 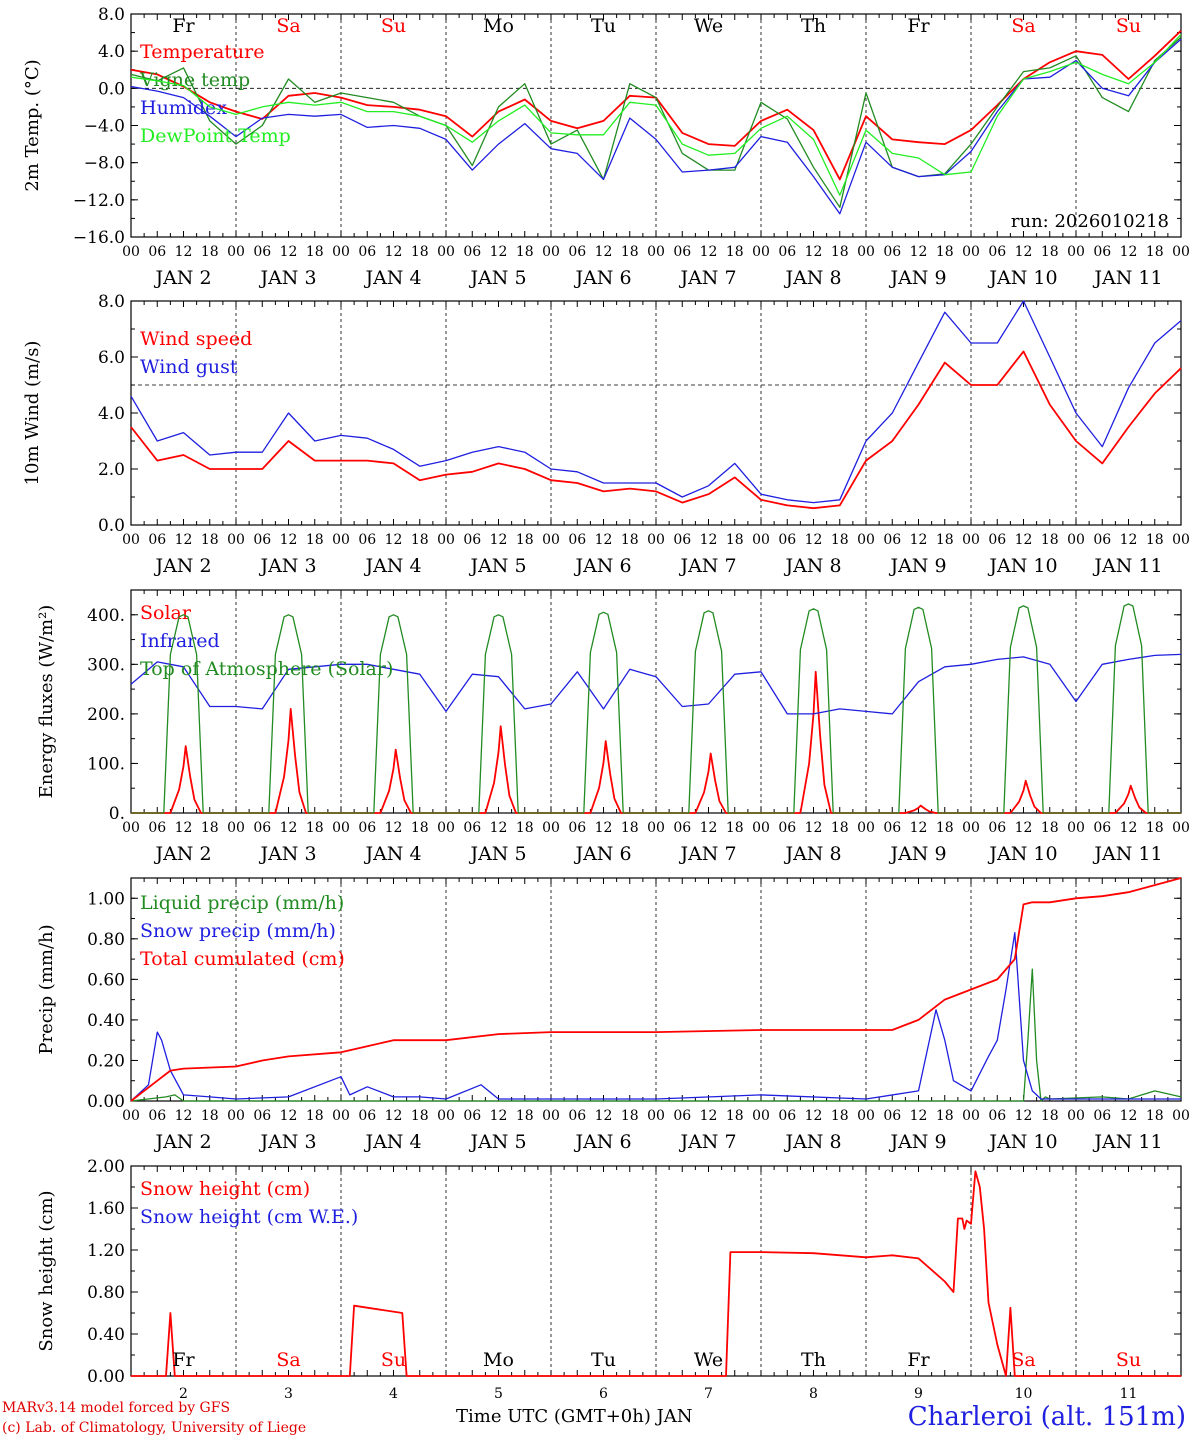 What do you see at coordinates (287, 1142) in the screenshot?
I see `x-day-label: JAN 3` at bounding box center [287, 1142].